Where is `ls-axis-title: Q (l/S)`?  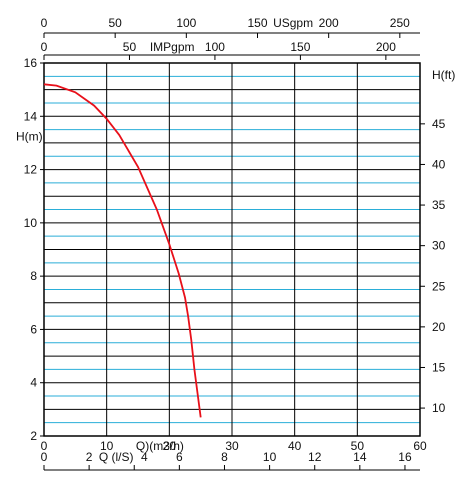
ls-axis-title: Q (l/S) is located at coordinates (116, 457).